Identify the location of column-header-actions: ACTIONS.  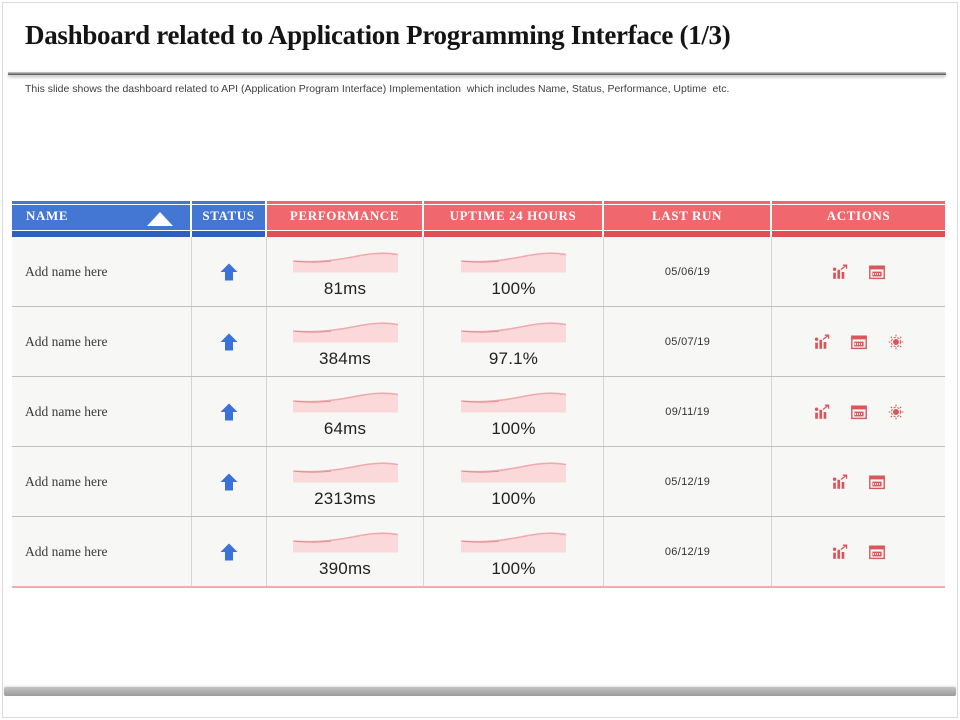
(858, 219).